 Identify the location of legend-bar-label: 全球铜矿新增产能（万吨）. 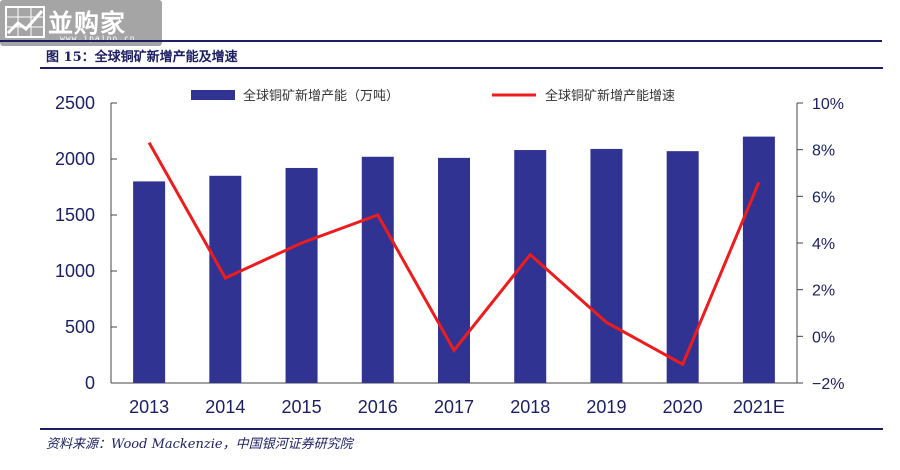
(321, 96).